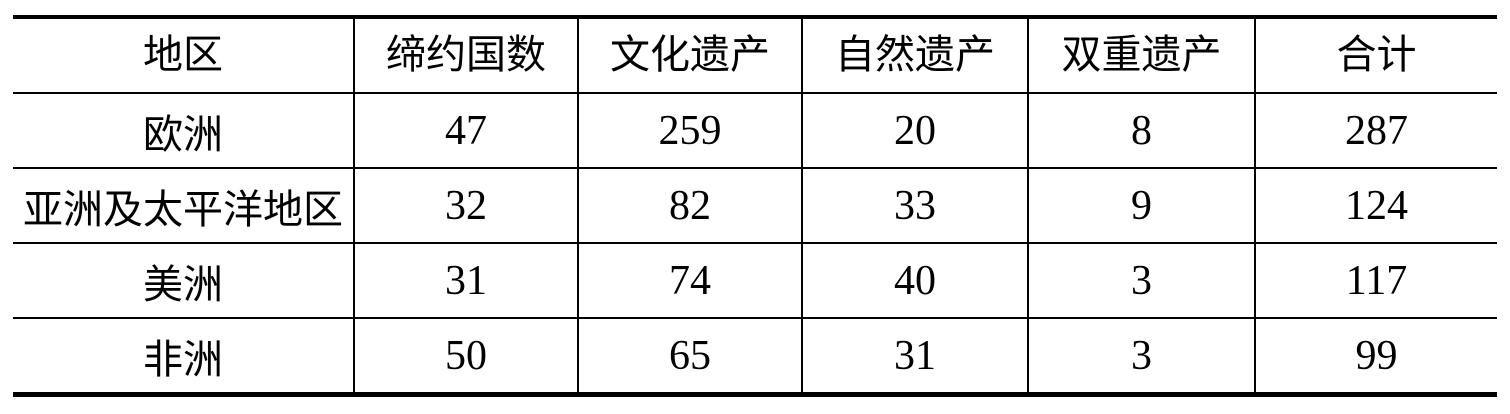  What do you see at coordinates (689, 206) in the screenshot?
I see `value-cell: 82` at bounding box center [689, 206].